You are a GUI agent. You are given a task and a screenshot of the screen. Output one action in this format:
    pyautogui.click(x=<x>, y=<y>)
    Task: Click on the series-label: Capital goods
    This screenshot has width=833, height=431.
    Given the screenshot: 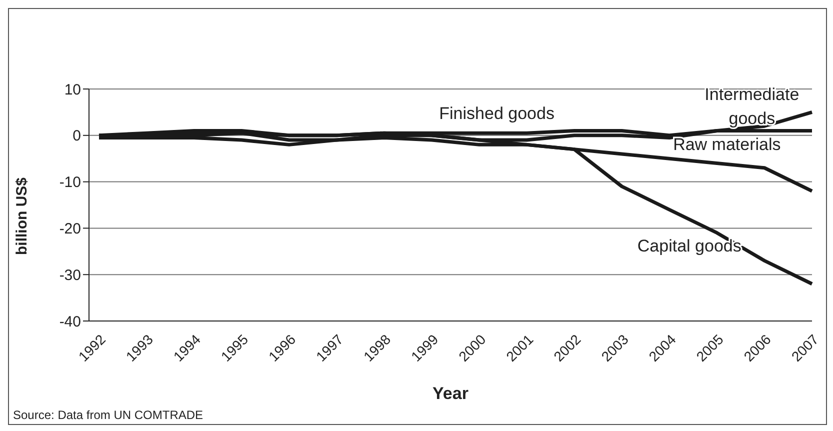 What is the action you would take?
    pyautogui.click(x=689, y=246)
    